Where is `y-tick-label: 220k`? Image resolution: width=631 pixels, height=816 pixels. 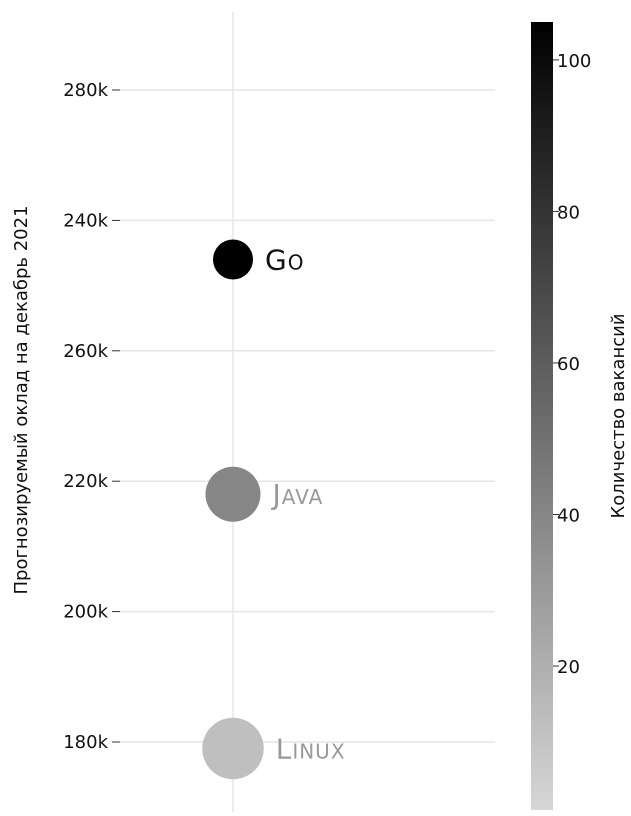 y-tick-label: 220k is located at coordinates (85, 481).